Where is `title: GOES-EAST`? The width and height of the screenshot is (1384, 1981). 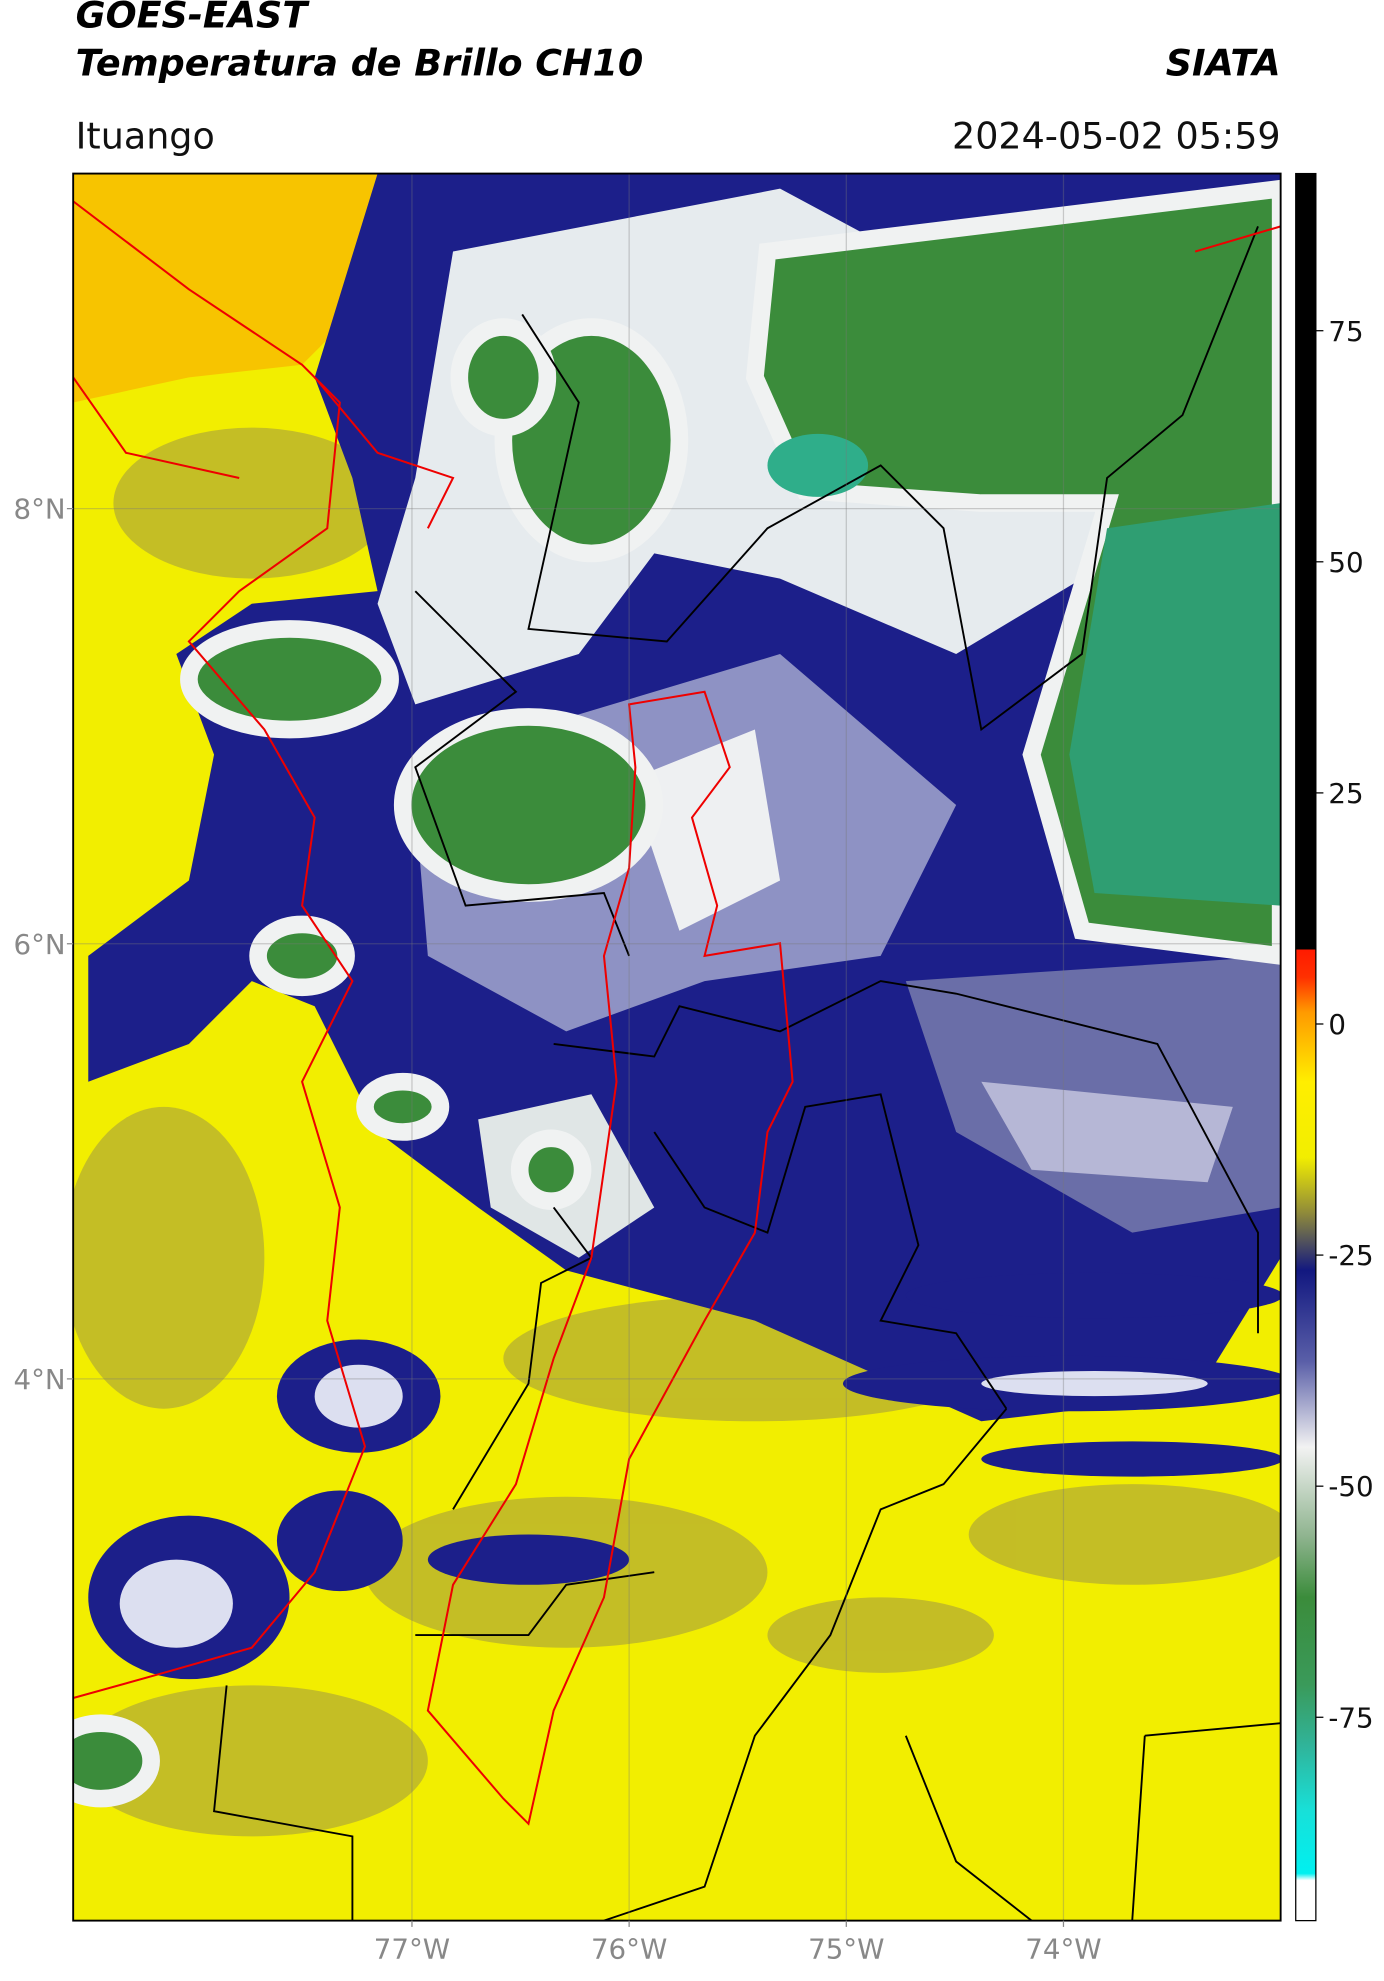 title: GOES-EAST is located at coordinates (193, 18).